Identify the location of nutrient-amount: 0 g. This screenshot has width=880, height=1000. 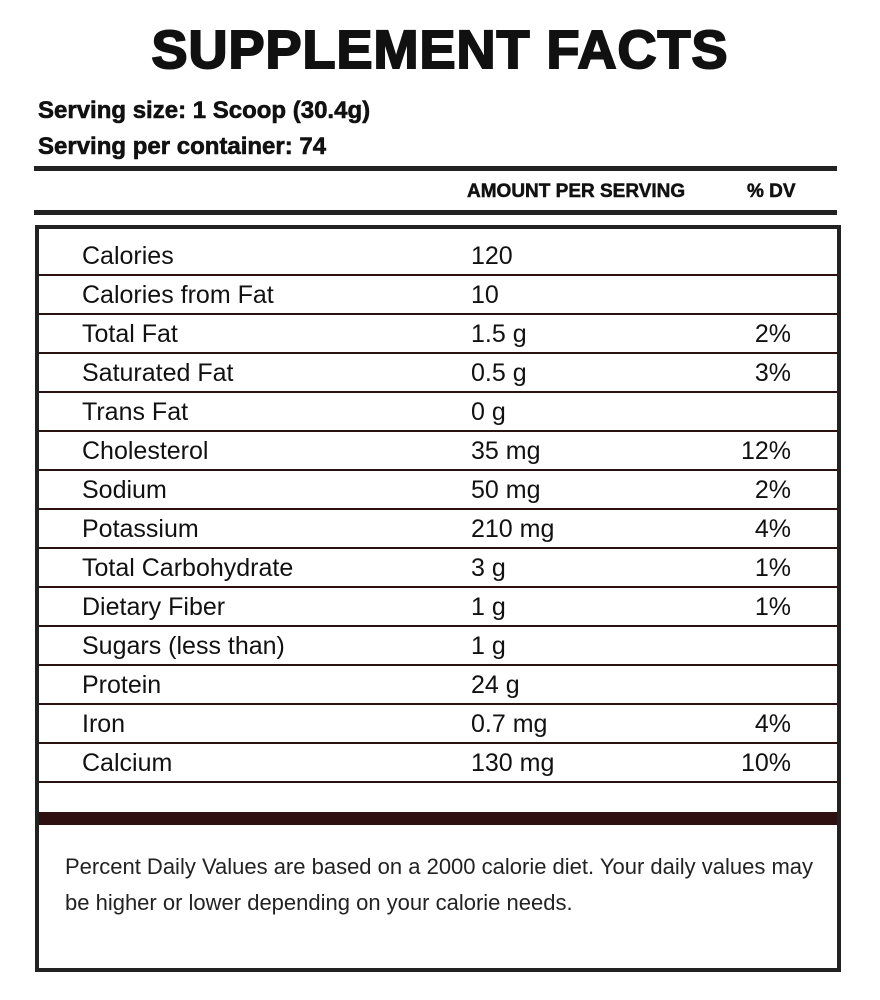
(488, 412).